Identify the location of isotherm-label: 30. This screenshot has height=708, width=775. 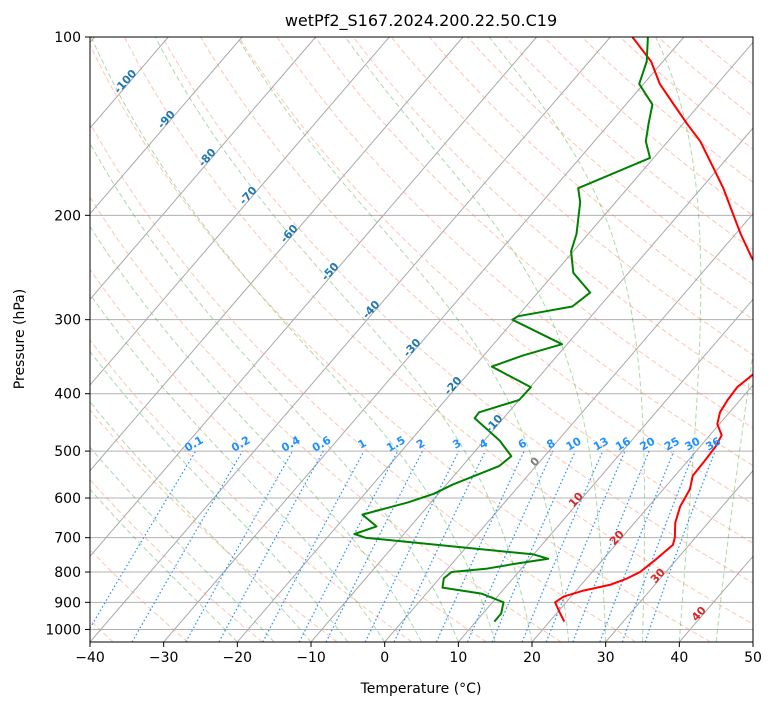
(658, 576).